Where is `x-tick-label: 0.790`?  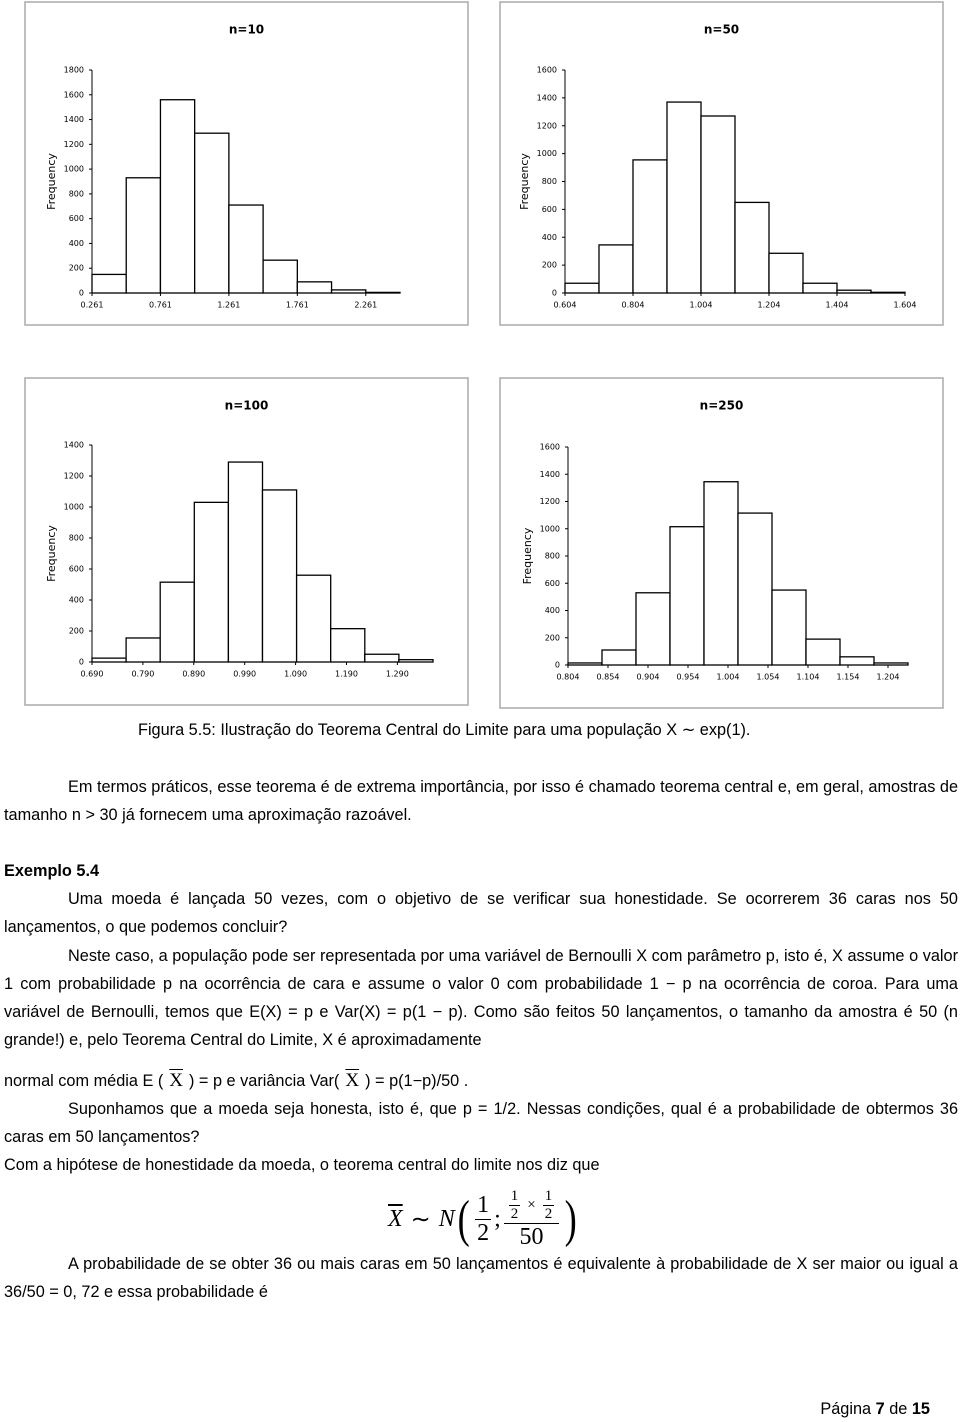
x-tick-label: 0.790 is located at coordinates (142, 674).